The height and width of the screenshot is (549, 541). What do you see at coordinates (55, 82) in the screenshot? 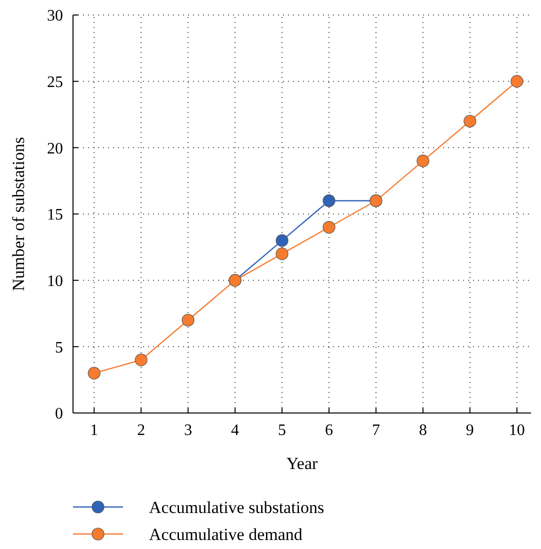
I see `y-tick-label: 25` at bounding box center [55, 82].